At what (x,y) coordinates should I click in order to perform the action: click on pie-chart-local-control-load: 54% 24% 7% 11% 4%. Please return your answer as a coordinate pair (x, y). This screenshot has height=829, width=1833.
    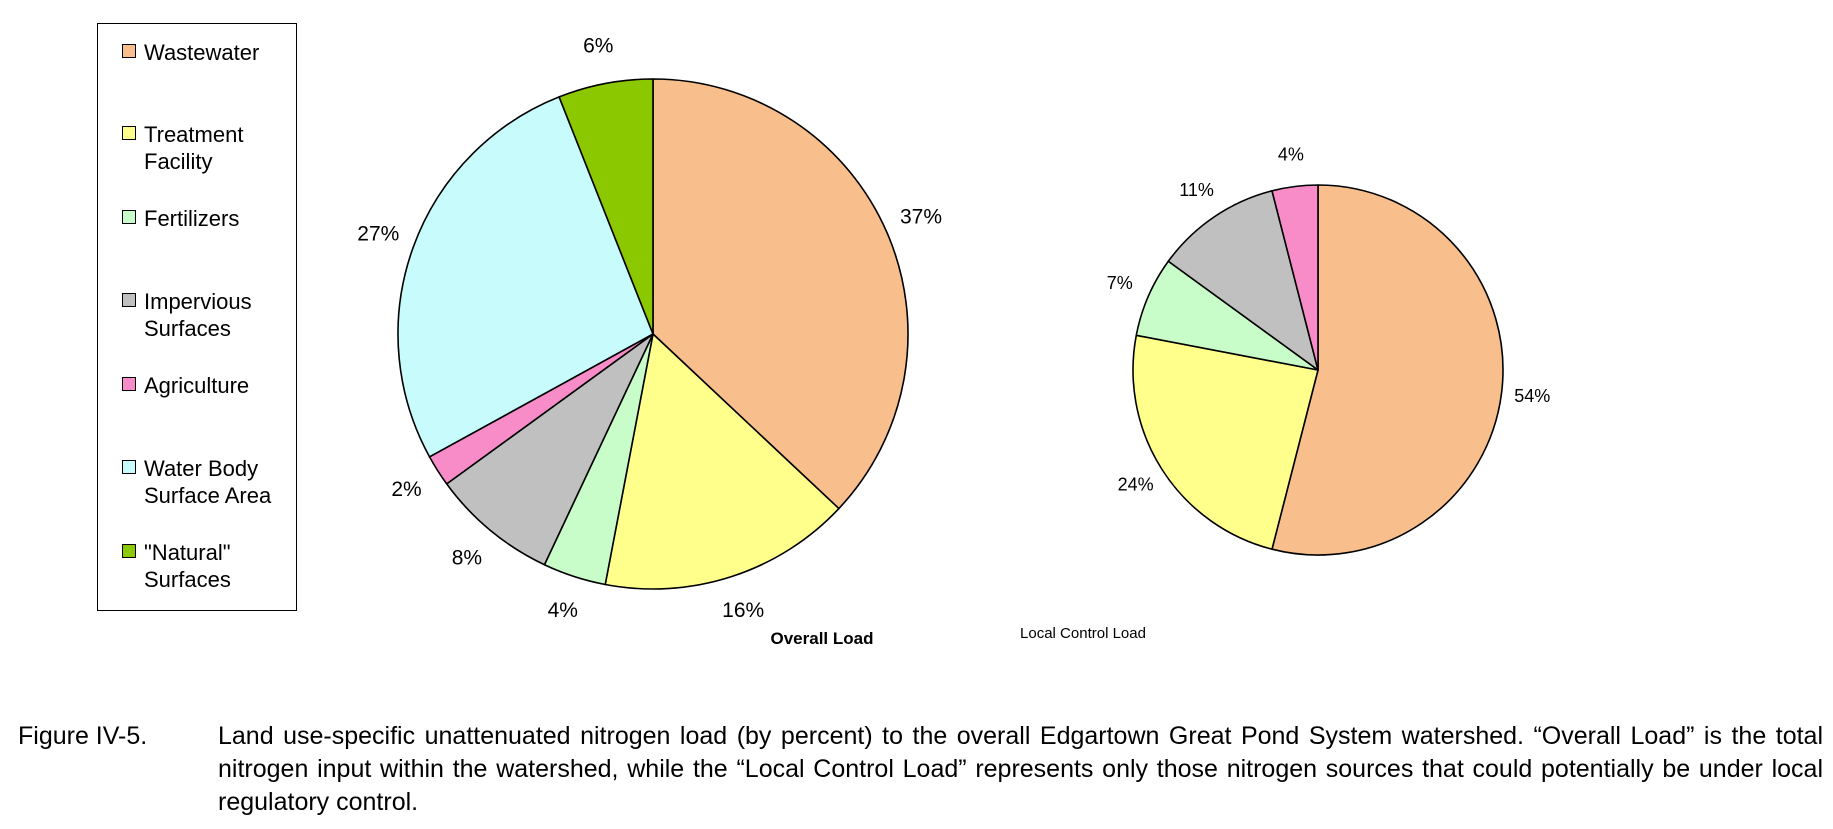
    Looking at the image, I should click on (1328, 350).